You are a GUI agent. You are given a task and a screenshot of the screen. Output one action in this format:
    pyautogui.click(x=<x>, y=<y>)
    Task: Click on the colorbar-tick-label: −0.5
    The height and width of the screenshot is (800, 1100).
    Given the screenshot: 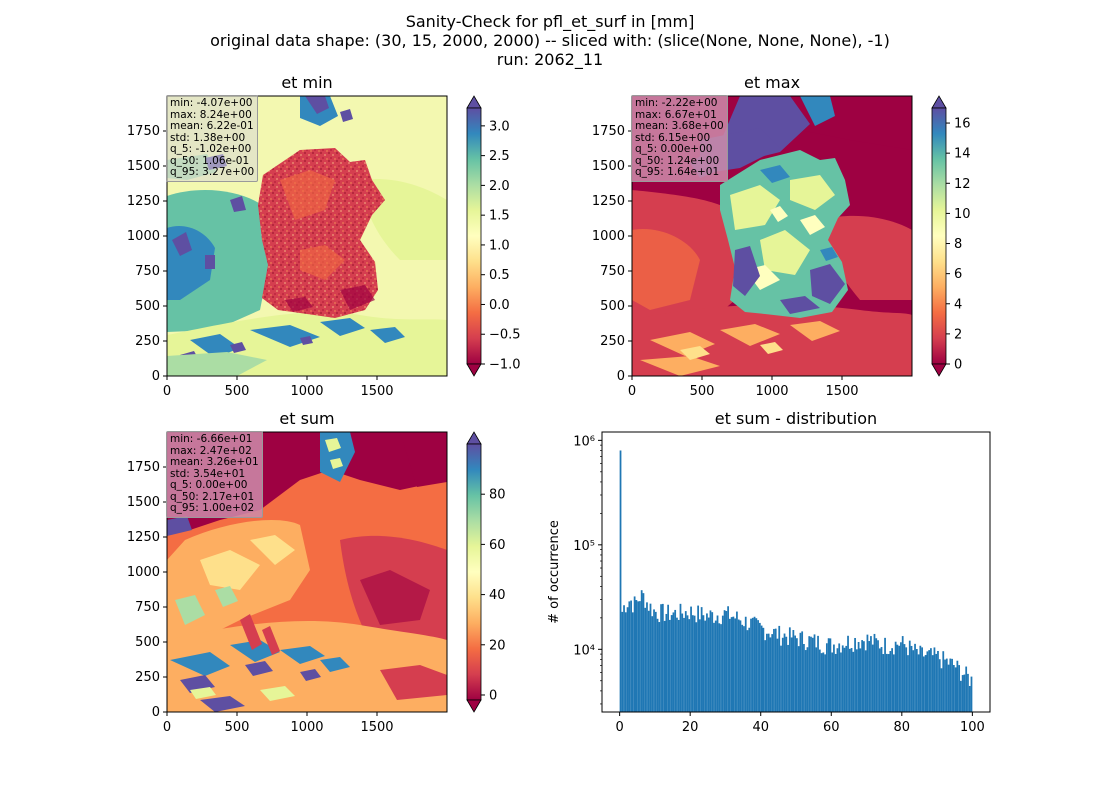 What is the action you would take?
    pyautogui.click(x=505, y=335)
    